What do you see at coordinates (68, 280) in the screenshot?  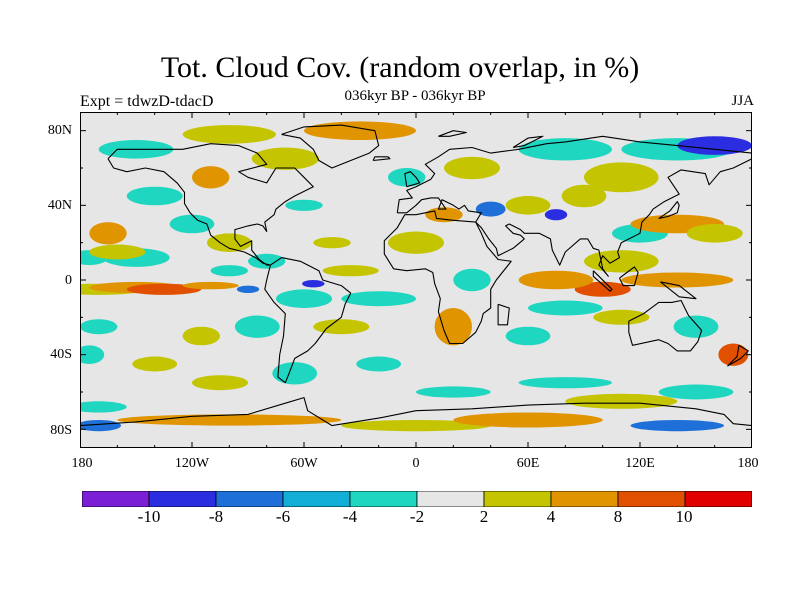 I see `lat-label-0: 0` at bounding box center [68, 280].